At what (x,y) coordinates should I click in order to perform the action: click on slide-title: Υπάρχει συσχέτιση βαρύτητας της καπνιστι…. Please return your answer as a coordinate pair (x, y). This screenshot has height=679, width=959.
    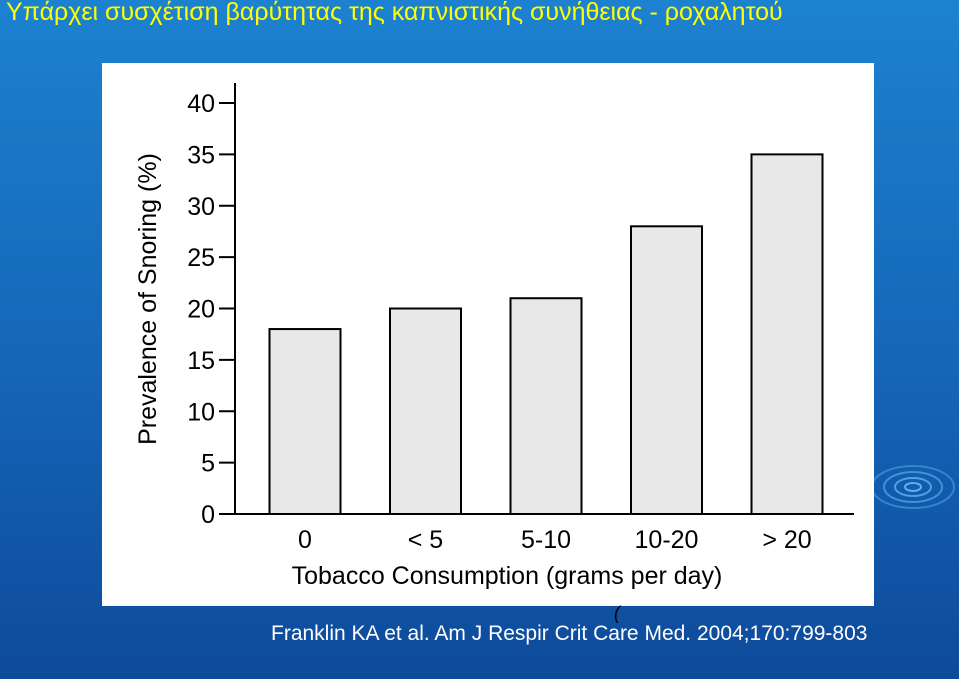
    Looking at the image, I should click on (394, 13).